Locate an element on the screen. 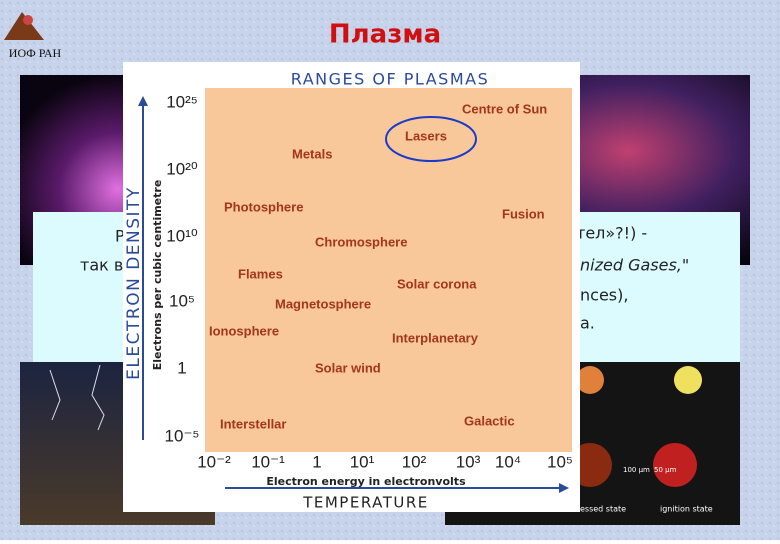 Image resolution: width=780 pixels, height=544 pixels. region-label: Centre of Sun is located at coordinates (504, 108).